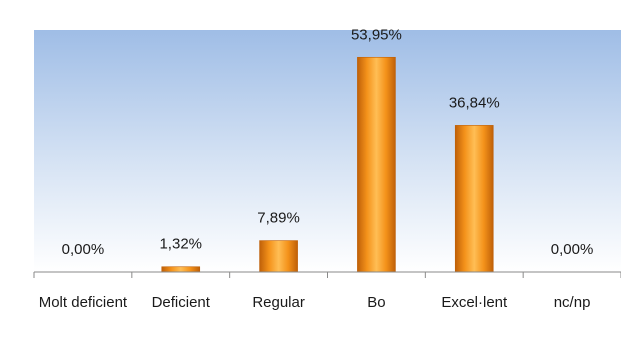 Image resolution: width=621 pixels, height=342 pixels. What do you see at coordinates (474, 302) in the screenshot?
I see `x-axis-tick-label: Excel·lent` at bounding box center [474, 302].